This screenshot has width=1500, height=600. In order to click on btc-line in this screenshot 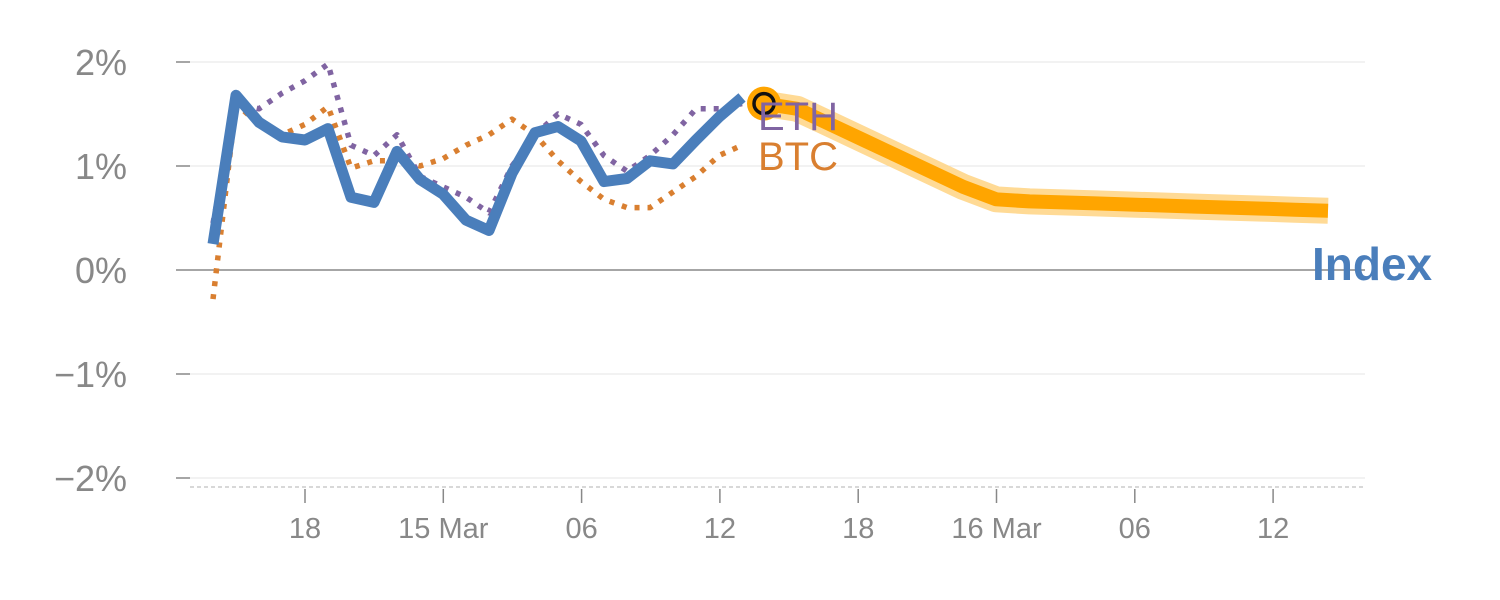, I will do `click(477, 200)`.